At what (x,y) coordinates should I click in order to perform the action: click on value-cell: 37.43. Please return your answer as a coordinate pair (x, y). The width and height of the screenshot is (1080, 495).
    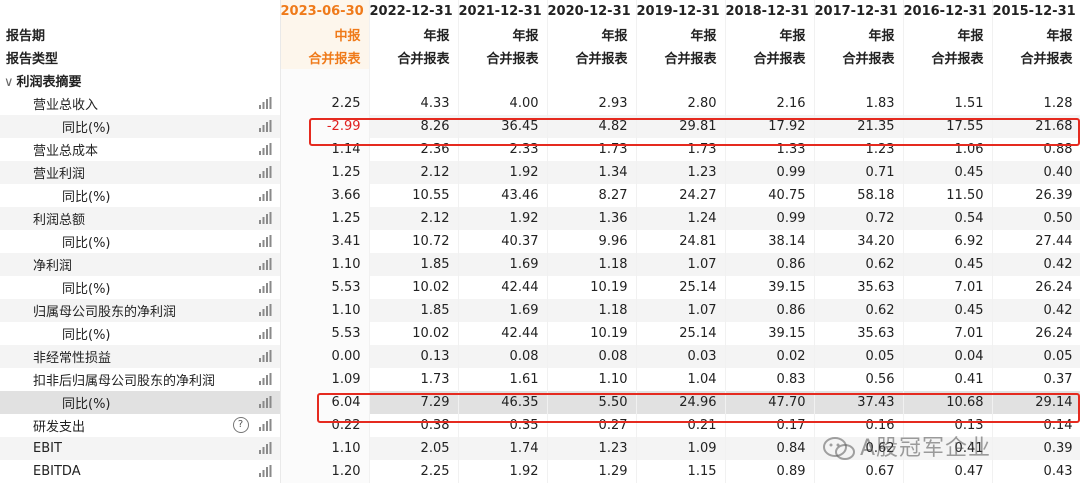
    Looking at the image, I should click on (859, 402).